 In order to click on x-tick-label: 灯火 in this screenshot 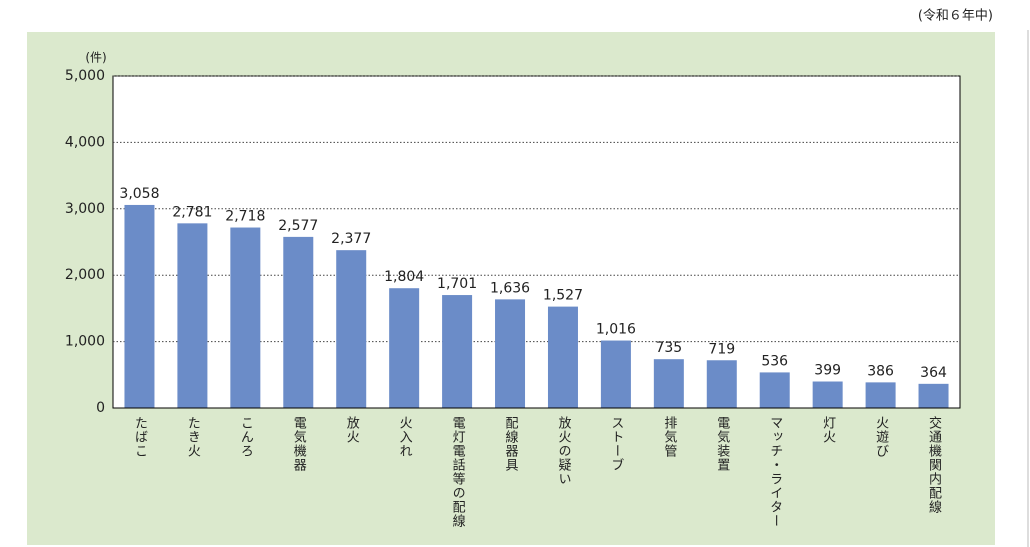, I will do `click(828, 430)`.